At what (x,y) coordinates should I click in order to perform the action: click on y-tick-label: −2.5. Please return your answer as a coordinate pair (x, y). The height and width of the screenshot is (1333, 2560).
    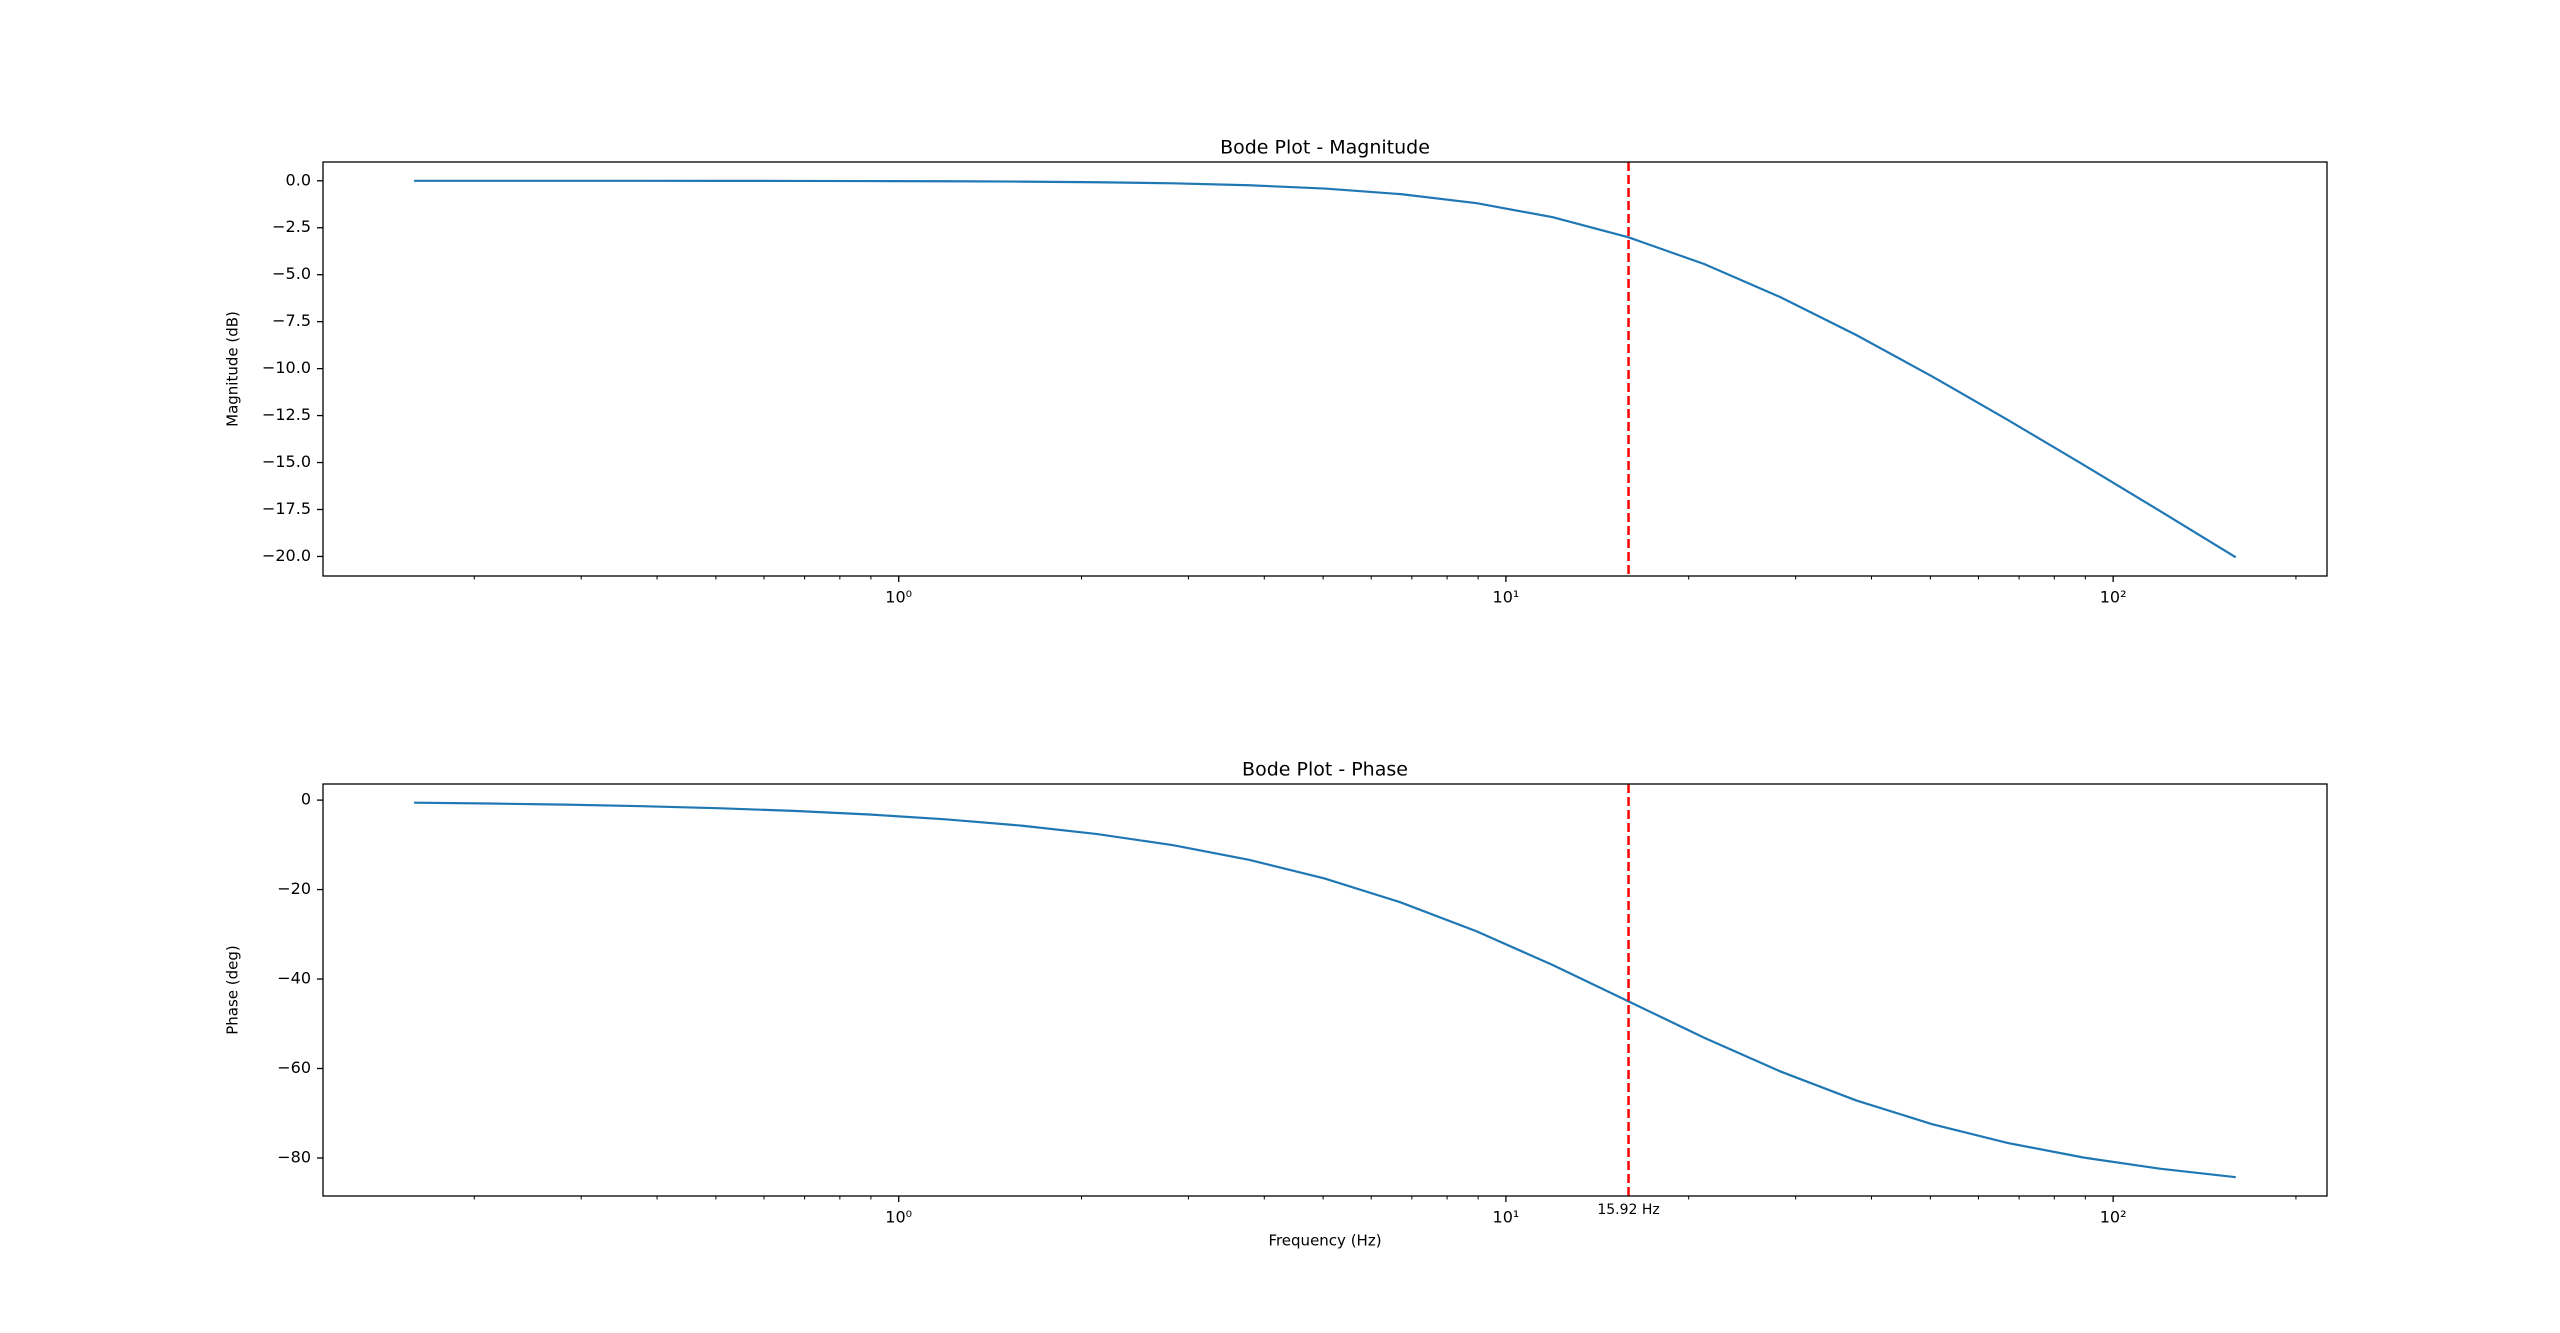
    Looking at the image, I should click on (291, 226).